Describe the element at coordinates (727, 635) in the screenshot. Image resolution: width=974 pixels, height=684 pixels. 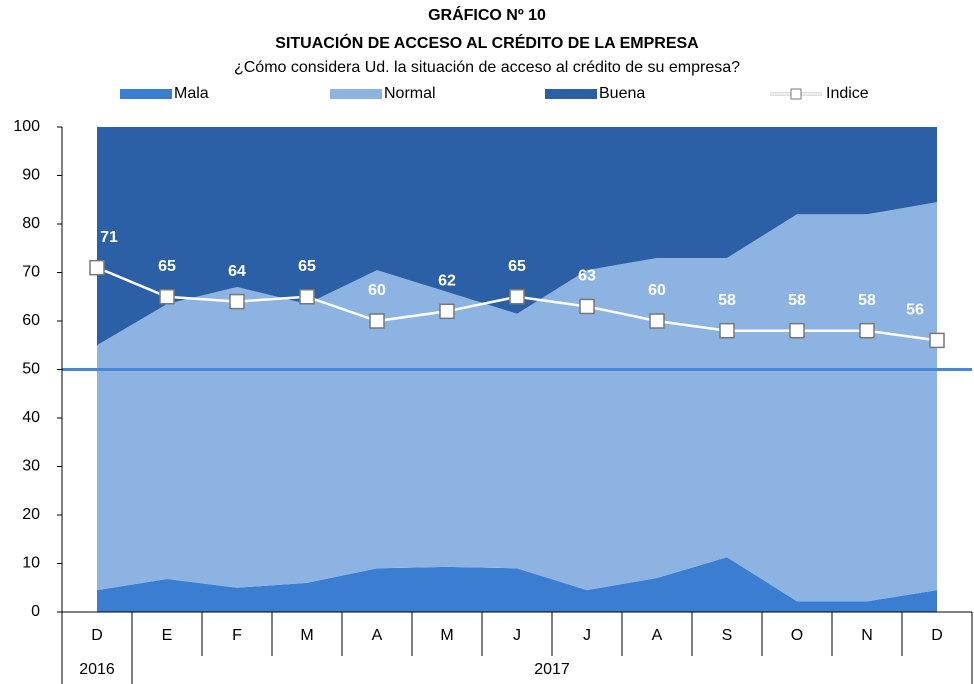
I see `x-tick-label: S` at that location.